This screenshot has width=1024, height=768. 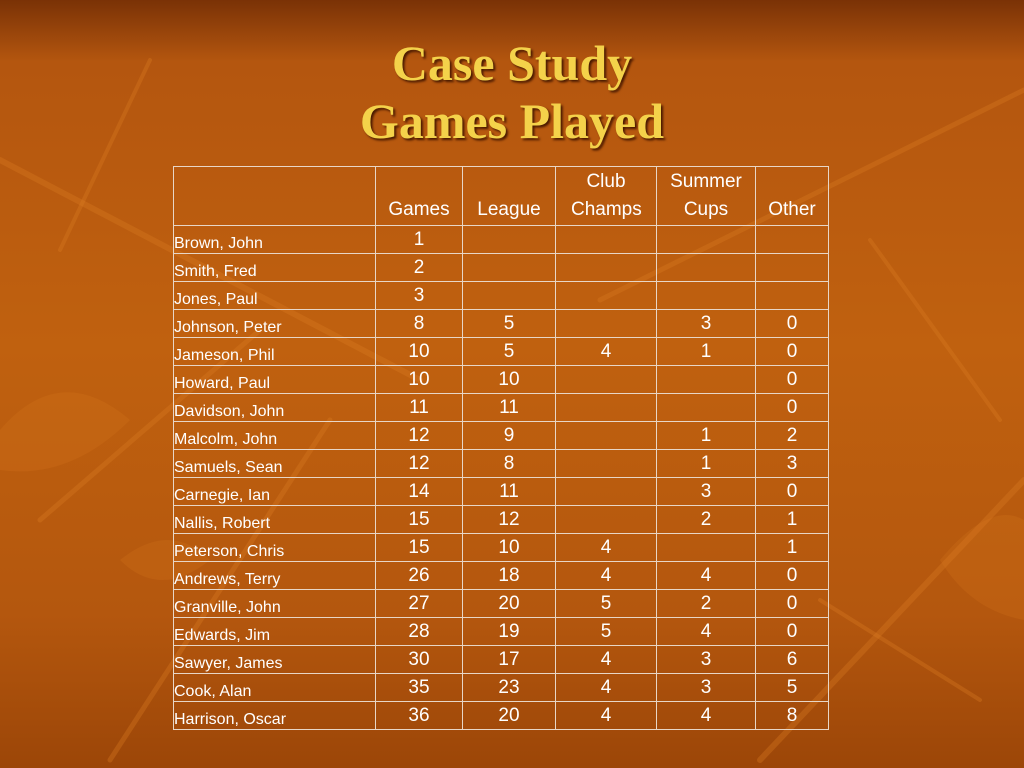 I want to click on games-cell: 26, so click(x=419, y=575).